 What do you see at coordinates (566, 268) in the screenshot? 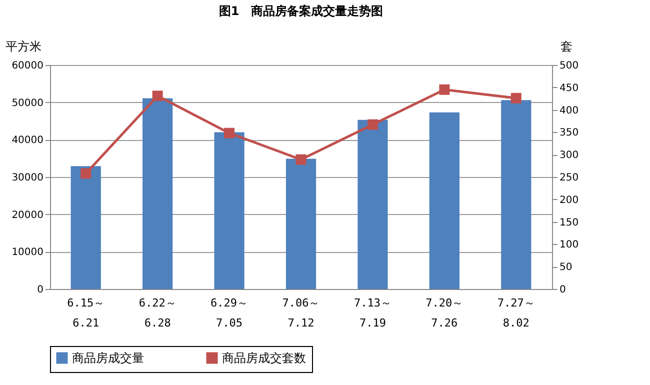
I see `y2-tick-label: 50` at bounding box center [566, 268].